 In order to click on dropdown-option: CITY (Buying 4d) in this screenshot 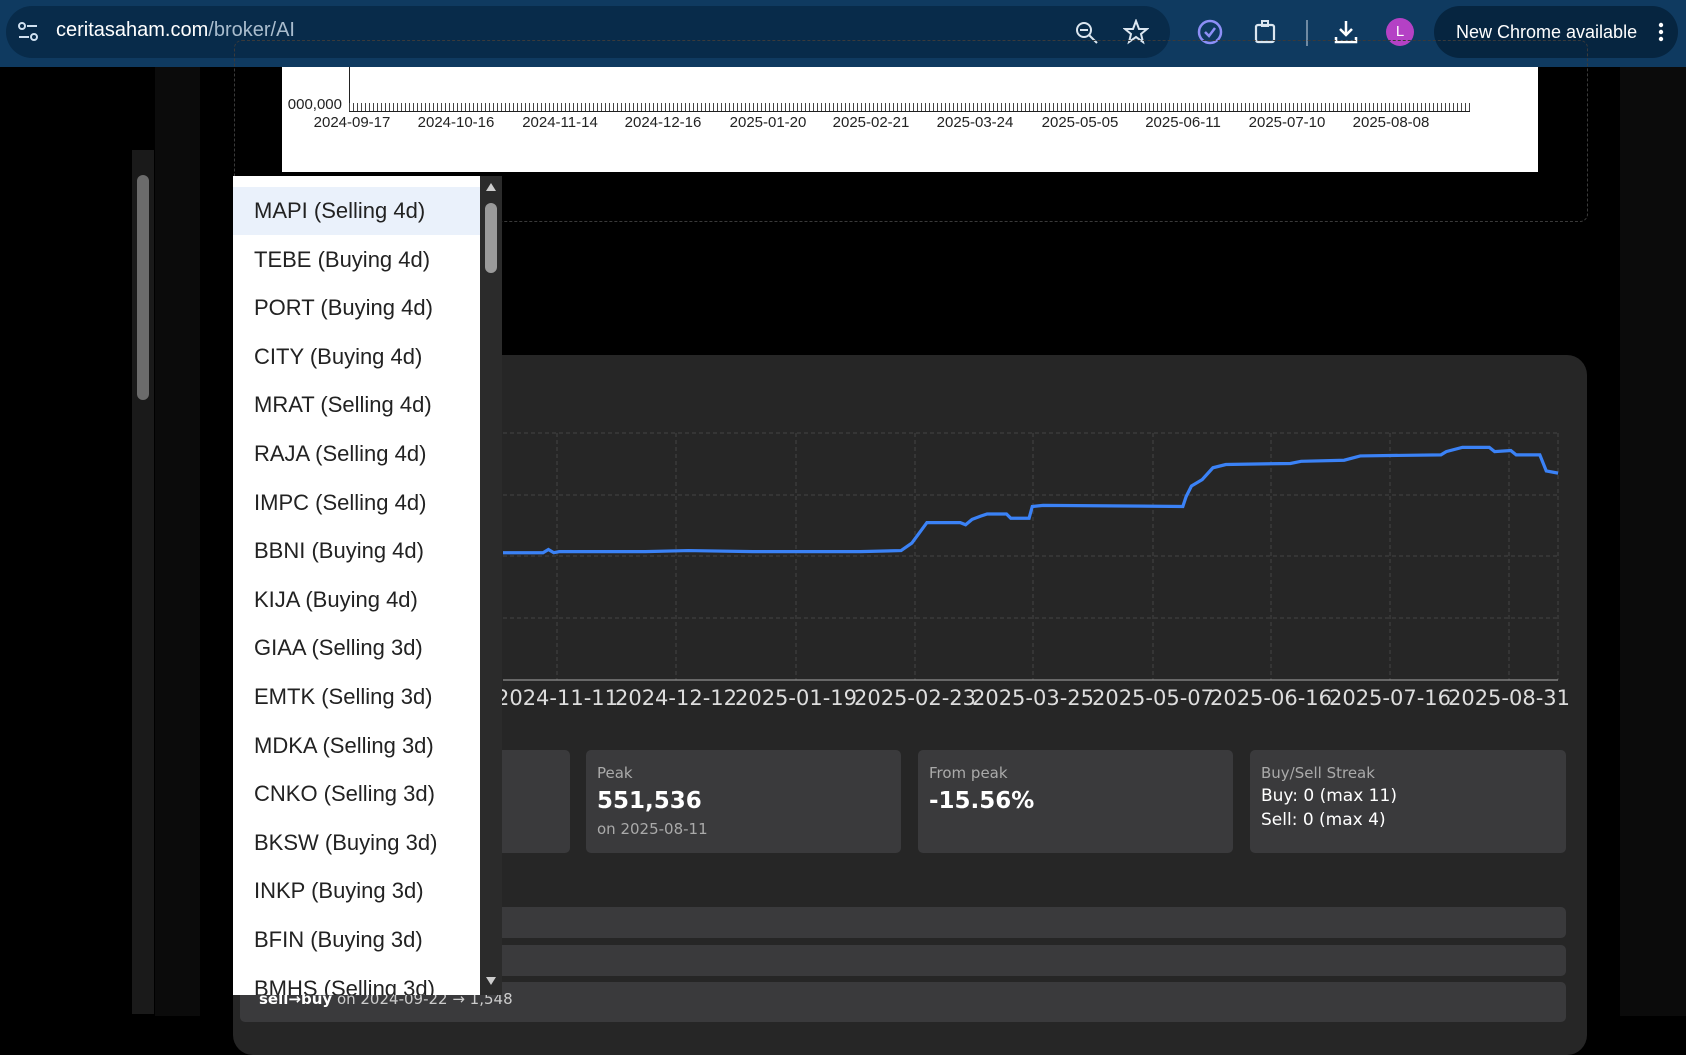, I will do `click(338, 356)`.